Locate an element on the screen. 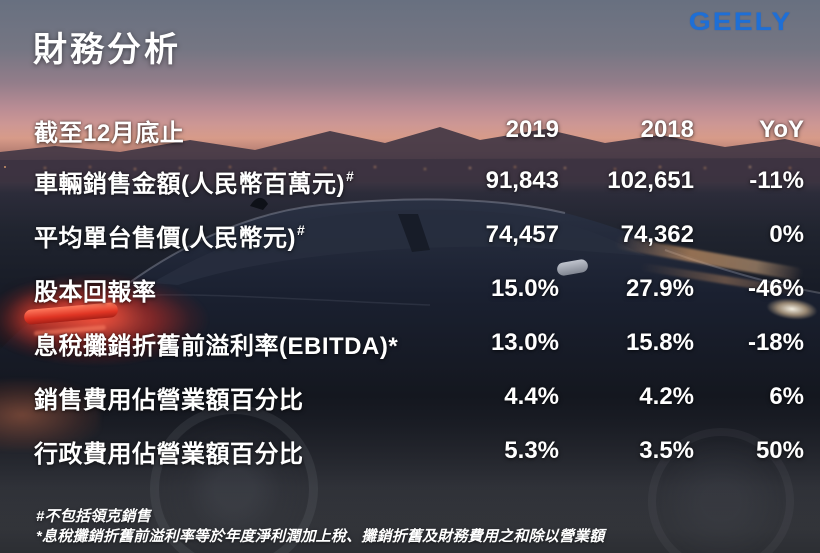  metric-label: 車輛銷售金額(人民幣百萬元)# is located at coordinates (233, 181).